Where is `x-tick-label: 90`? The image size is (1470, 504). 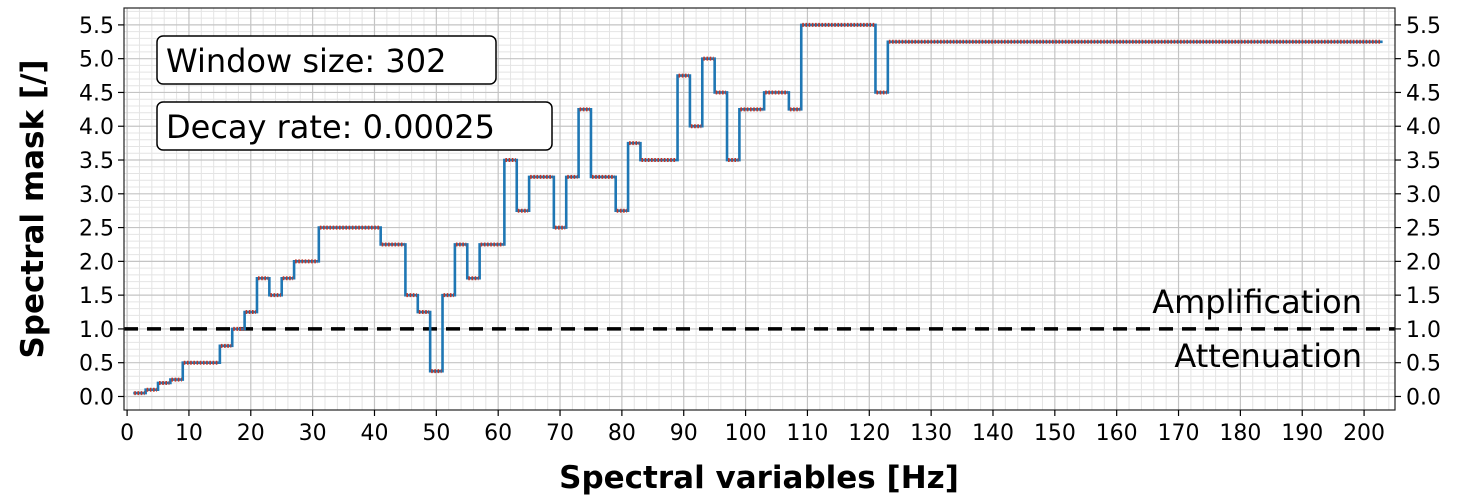 x-tick-label: 90 is located at coordinates (684, 433).